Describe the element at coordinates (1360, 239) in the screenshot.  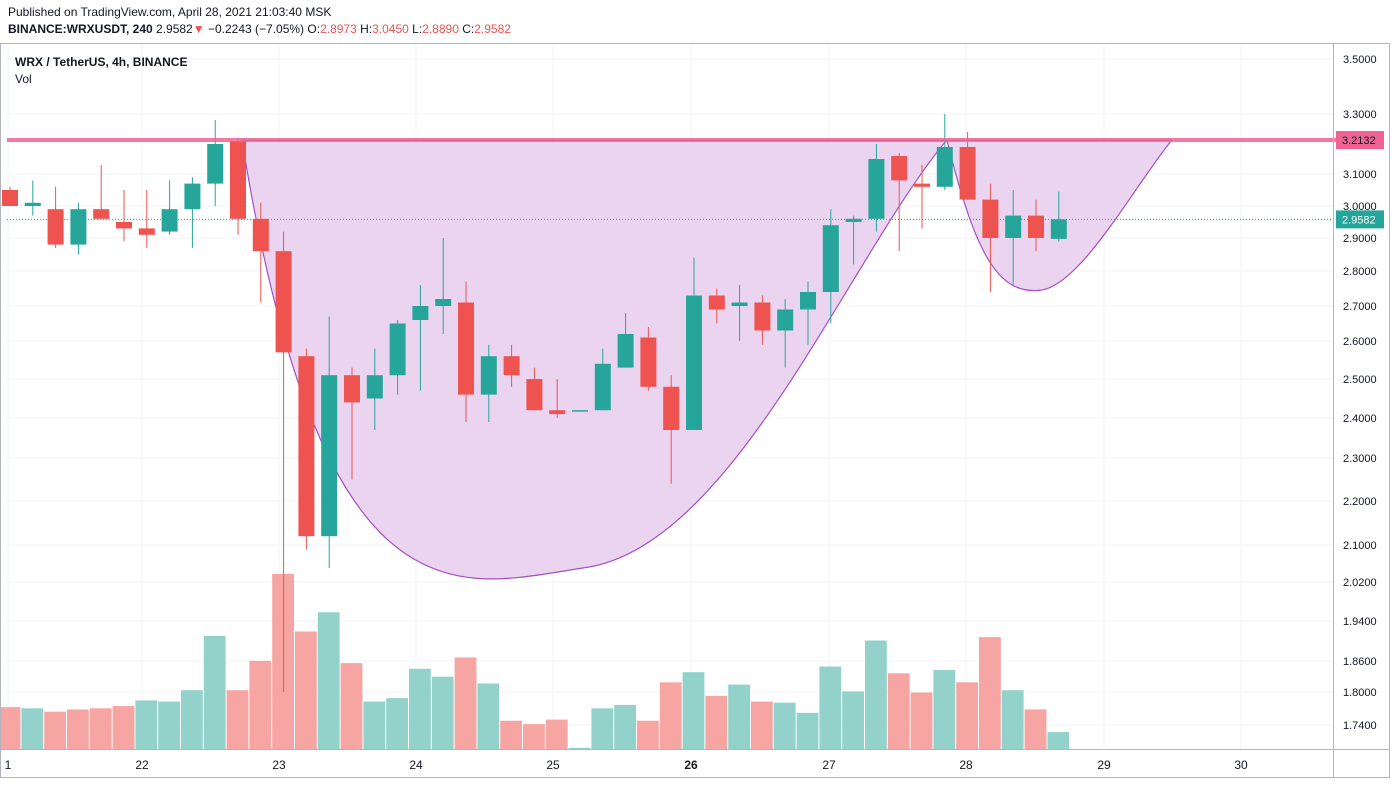
I see `price-tick-label: 2.9000` at that location.